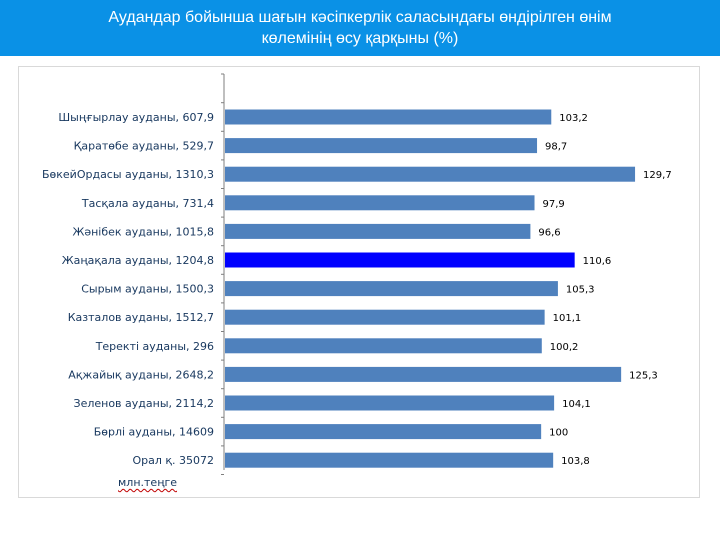  Describe the element at coordinates (556, 147) in the screenshot. I see `data-label: 98,7` at that location.